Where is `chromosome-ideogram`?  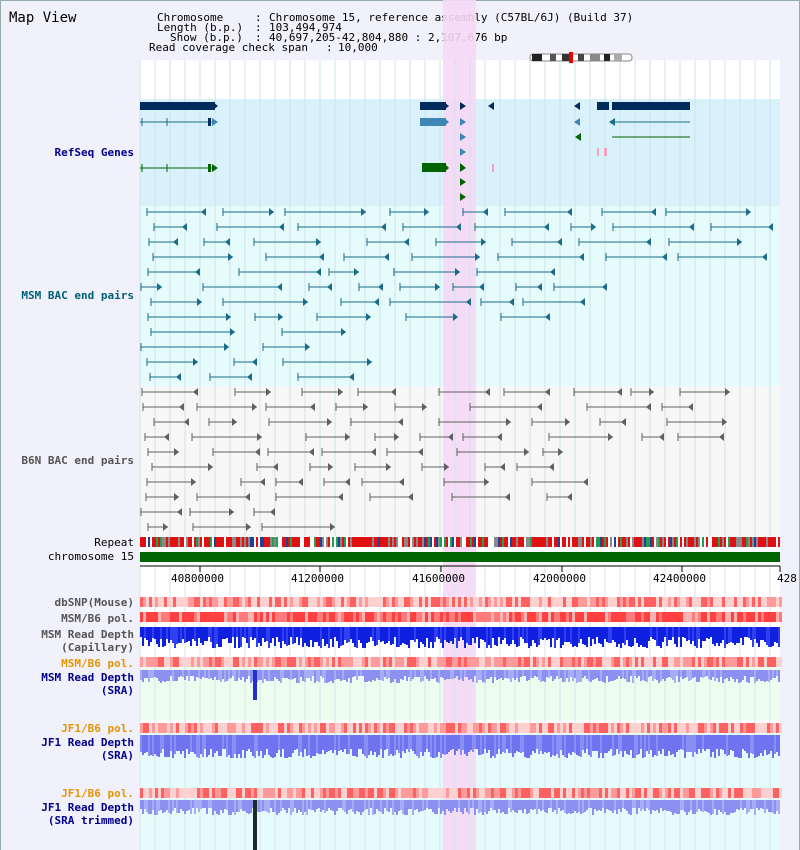 chromosome-ideogram is located at coordinates (581, 57).